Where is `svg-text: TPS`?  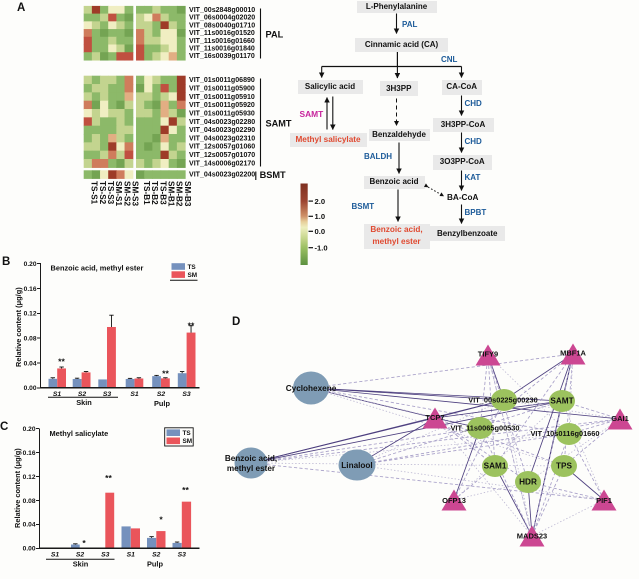
svg-text: TPS is located at coordinates (564, 466).